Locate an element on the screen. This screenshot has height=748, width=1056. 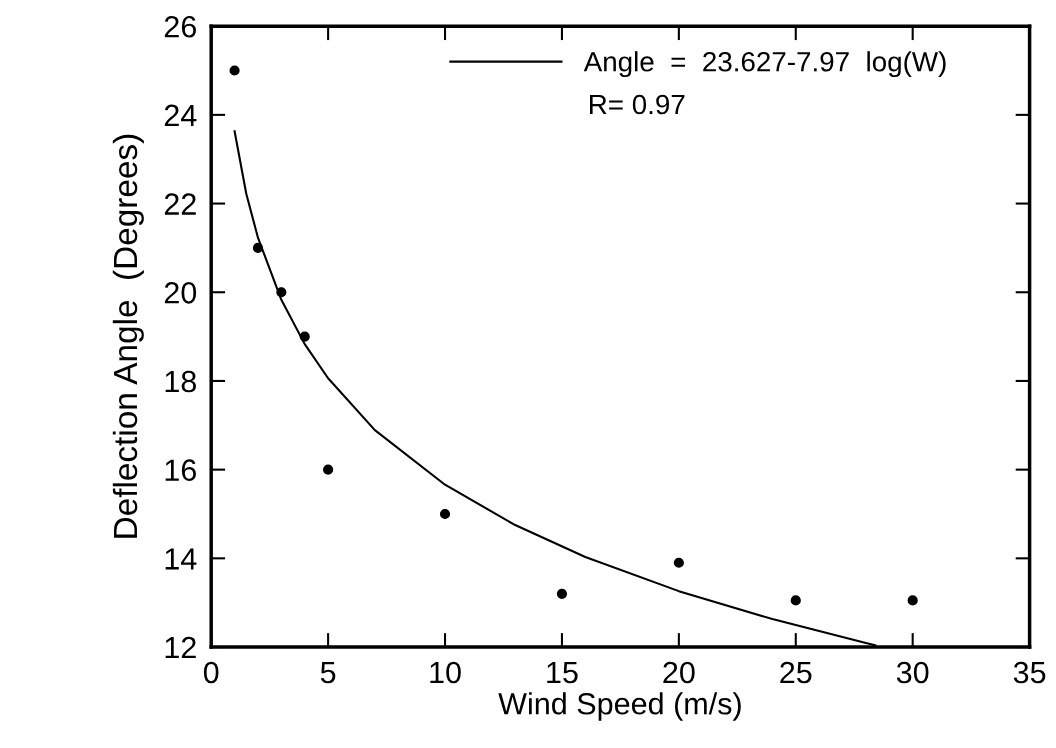
x-tick-label: 15 is located at coordinates (562, 673).